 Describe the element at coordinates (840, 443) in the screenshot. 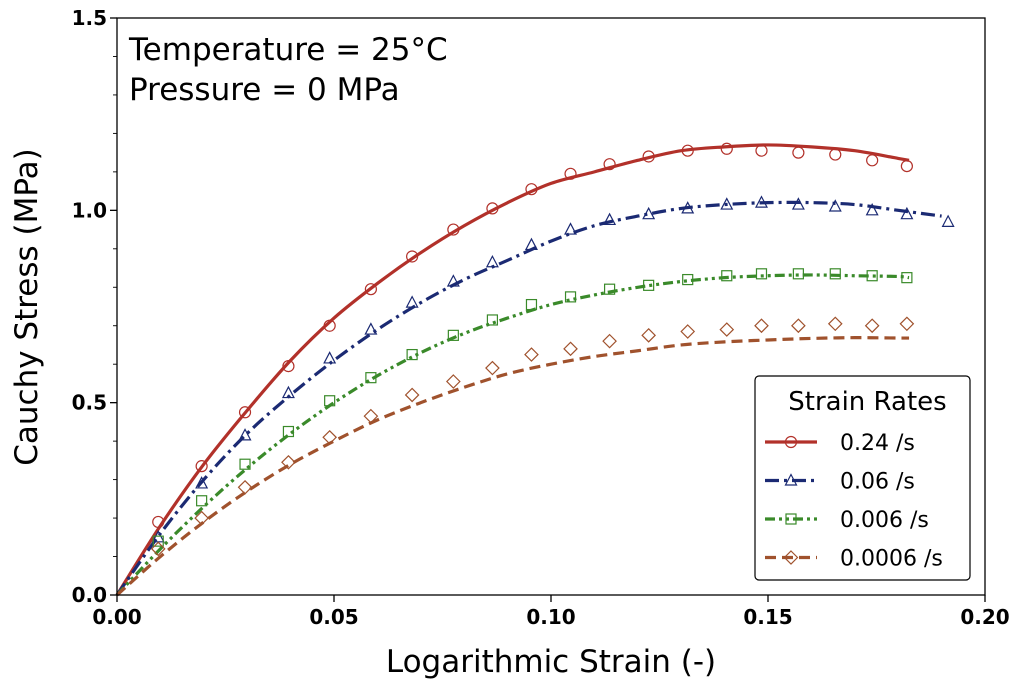

I see `legend-entry: 0.24 /s` at that location.